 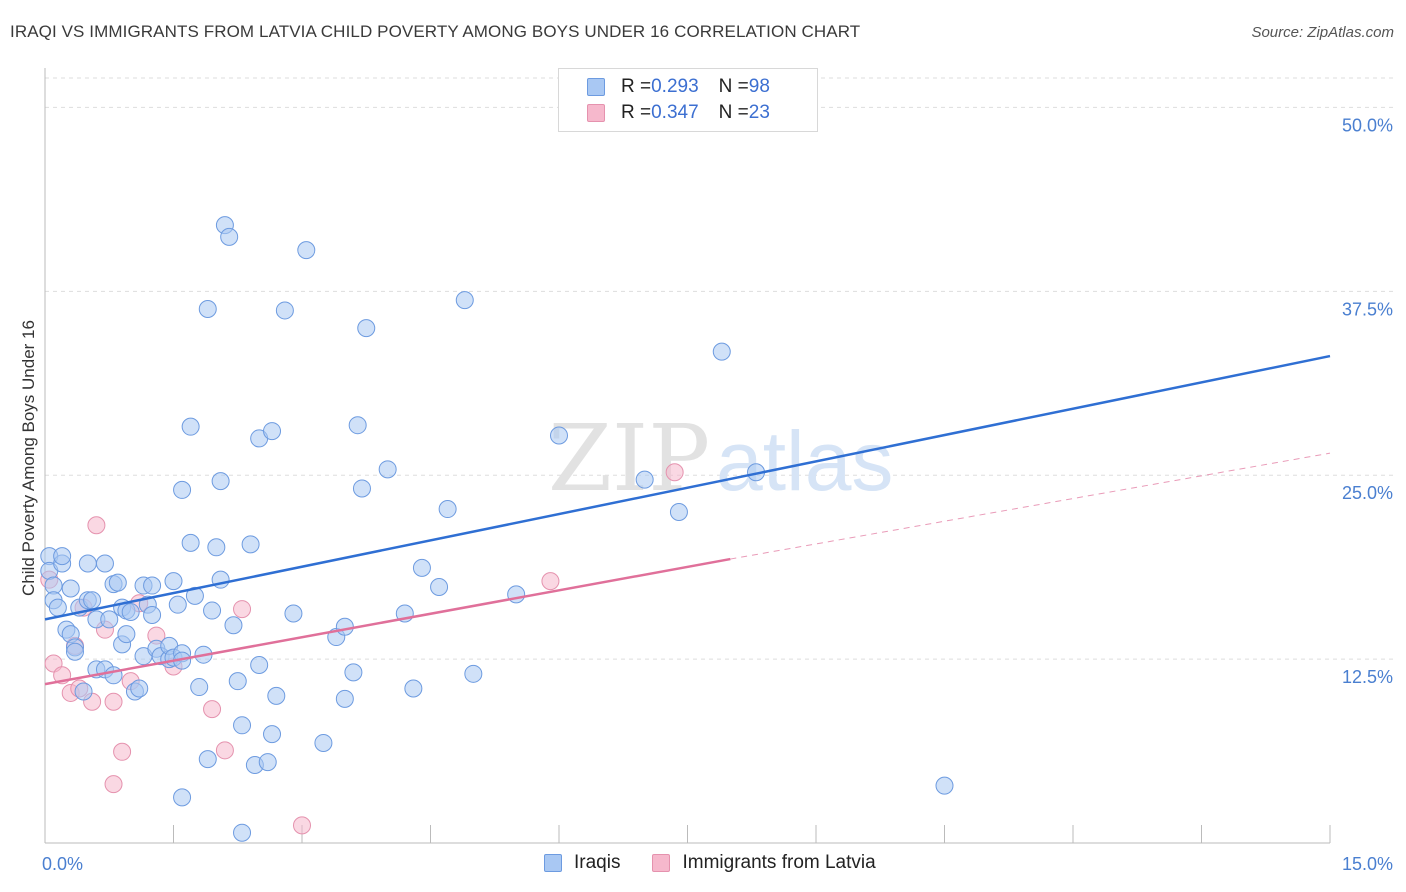 I want to click on series-legend-iraqis: Iraqis, so click(x=582, y=863).